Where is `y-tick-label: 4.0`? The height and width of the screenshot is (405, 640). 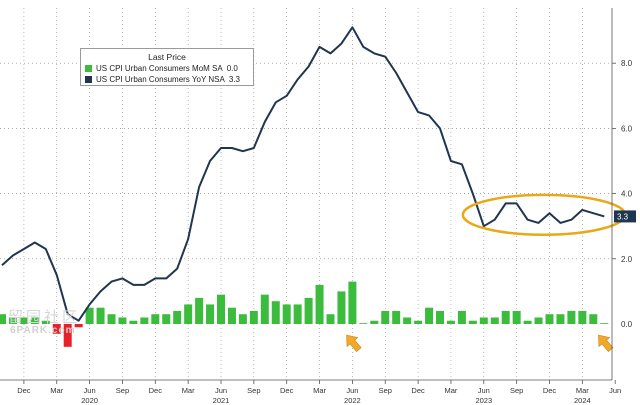
y-tick-label: 4.0 is located at coordinates (627, 194).